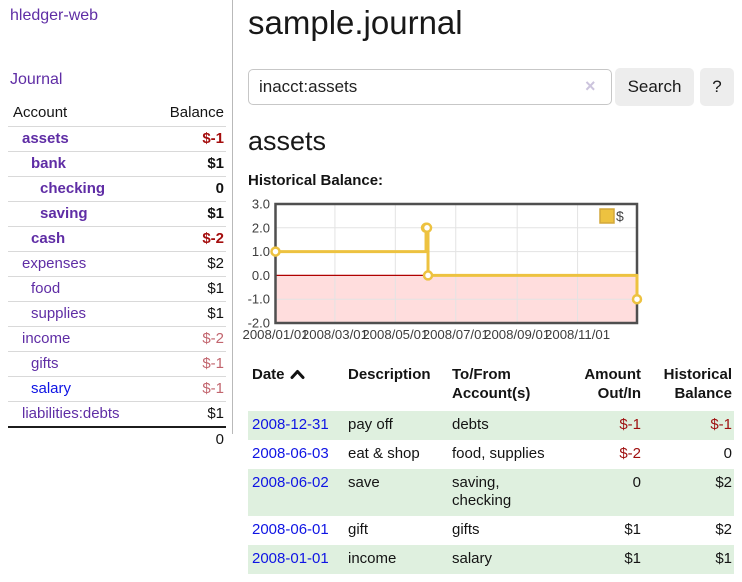 This screenshot has width=742, height=582. Describe the element at coordinates (654, 87) in the screenshot. I see `search-button: Search` at that location.